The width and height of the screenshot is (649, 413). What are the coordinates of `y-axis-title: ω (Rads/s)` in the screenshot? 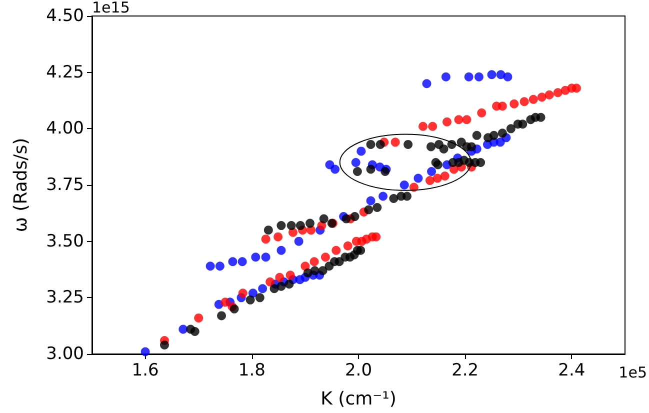 It's located at (21, 185).